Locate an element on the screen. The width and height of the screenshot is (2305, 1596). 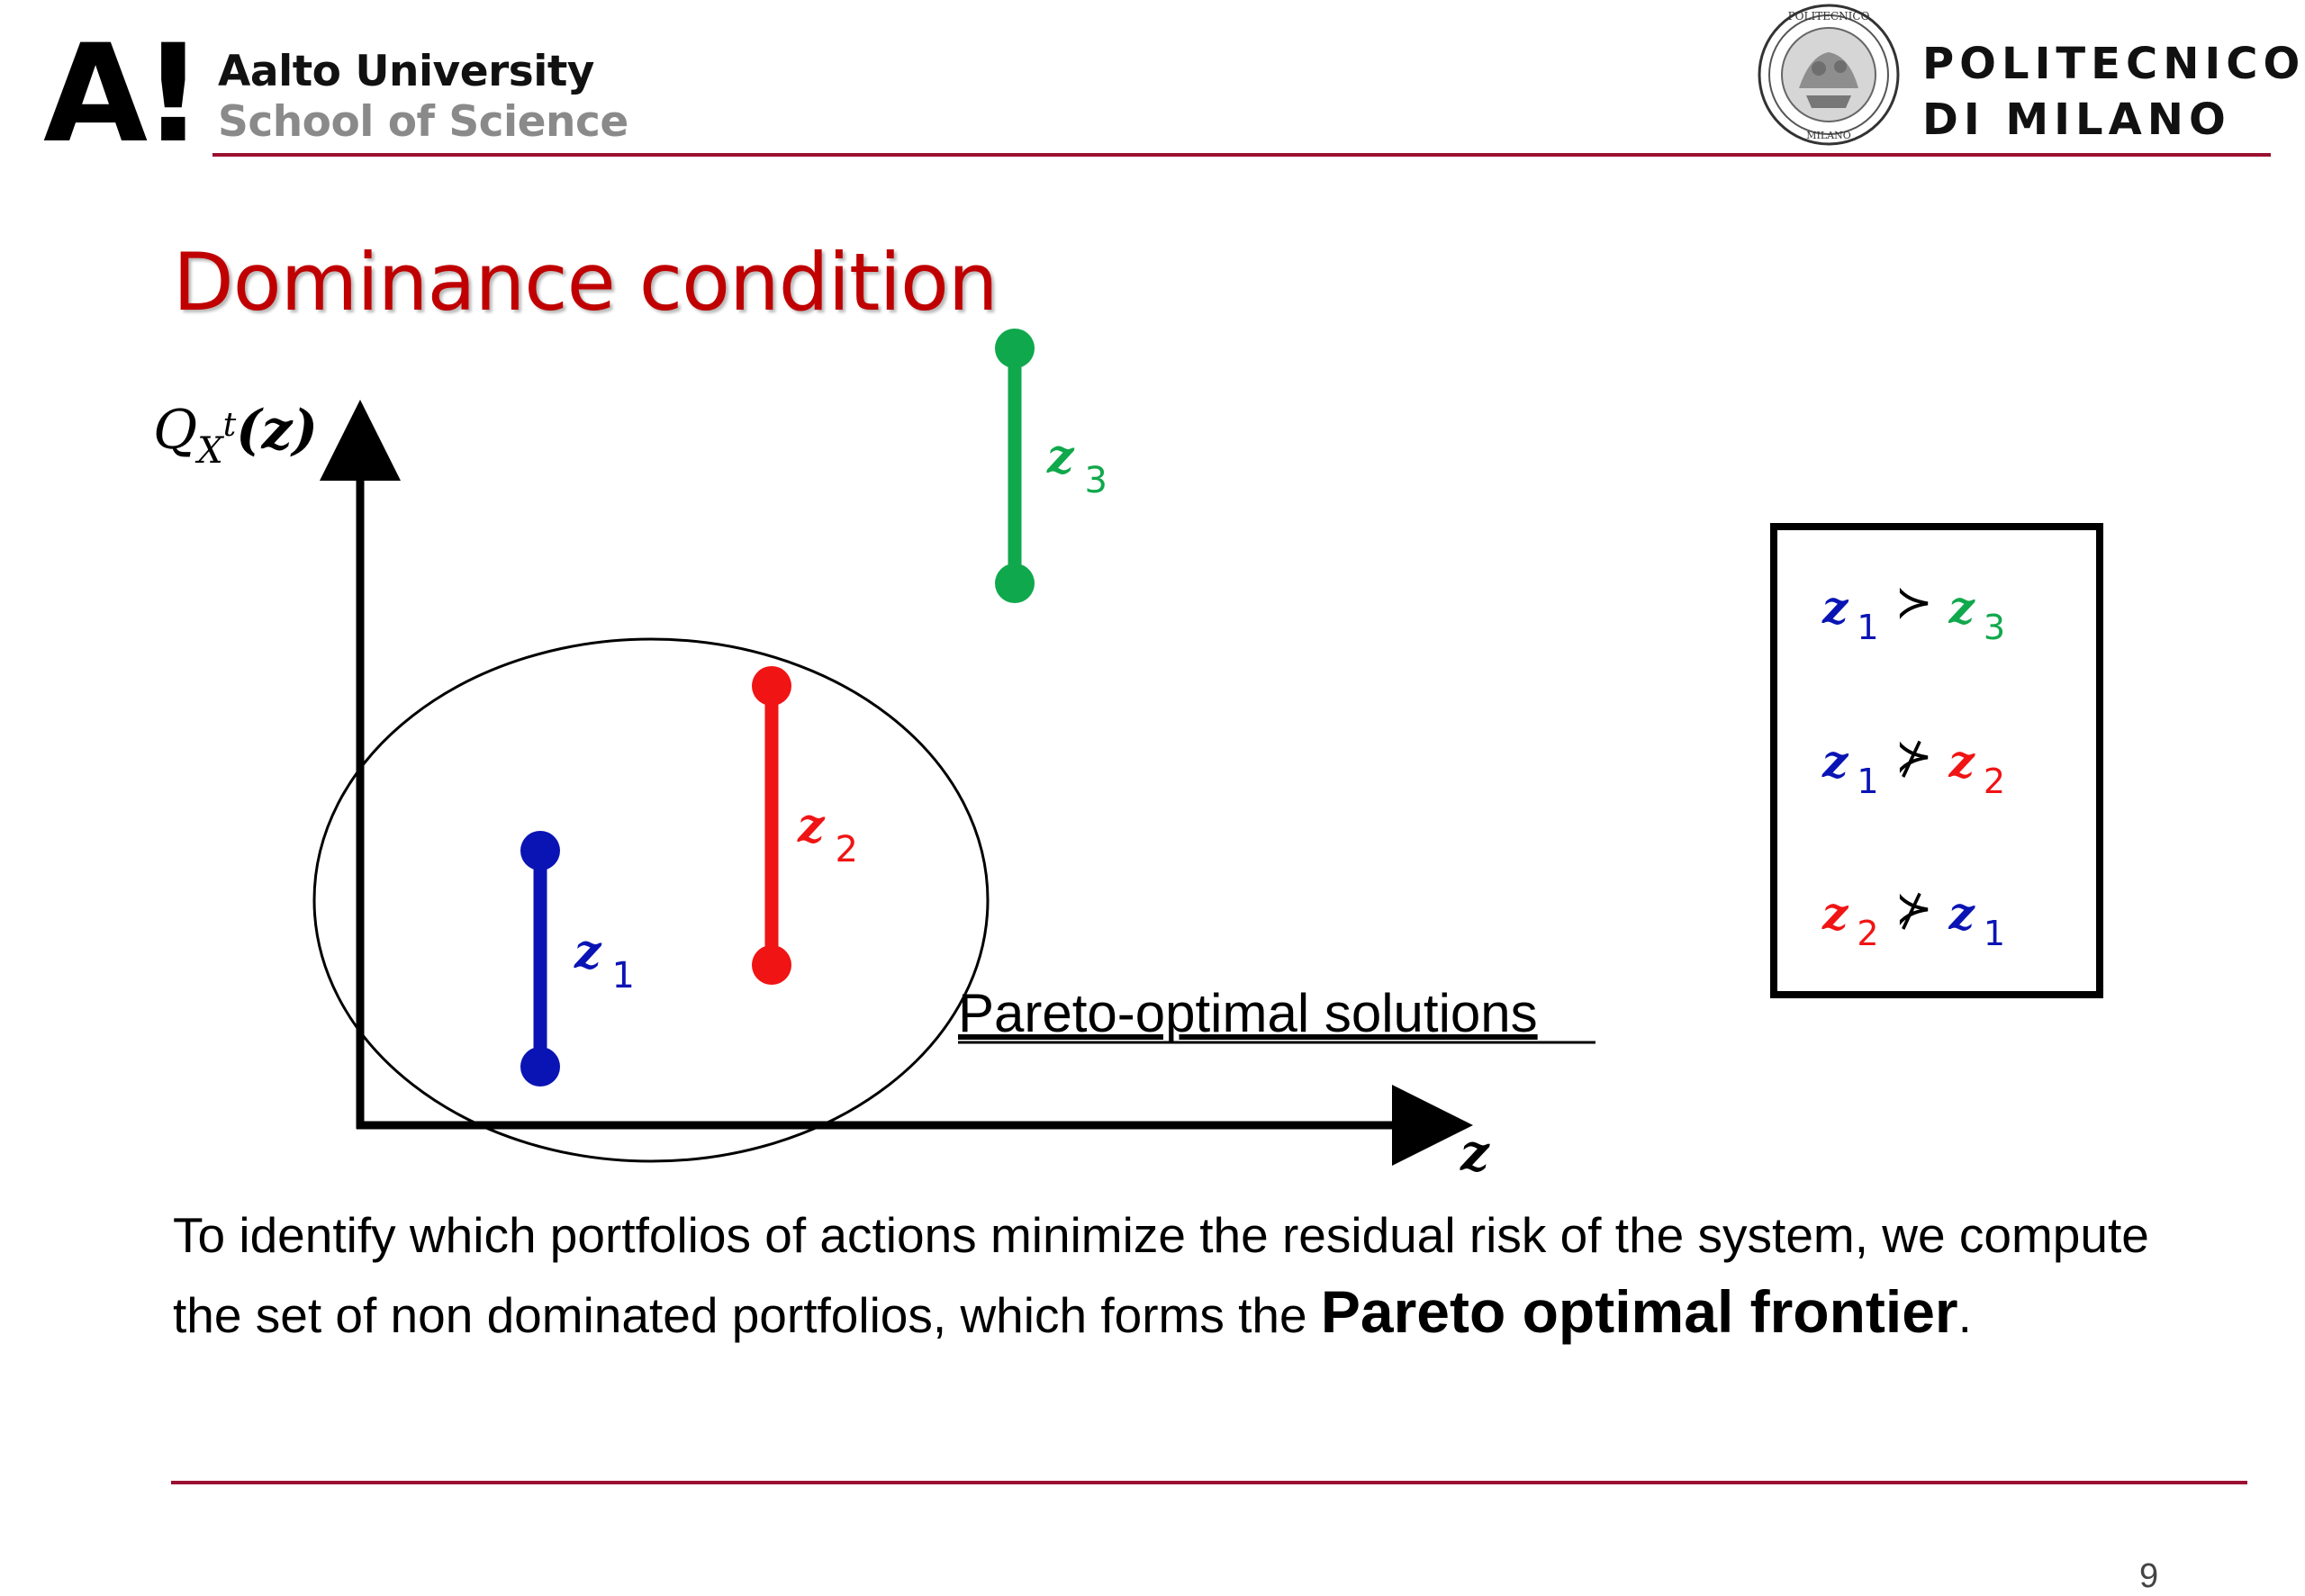
politecnico-seal-logo: POLITECNICO MILANO is located at coordinates (1829, 75).